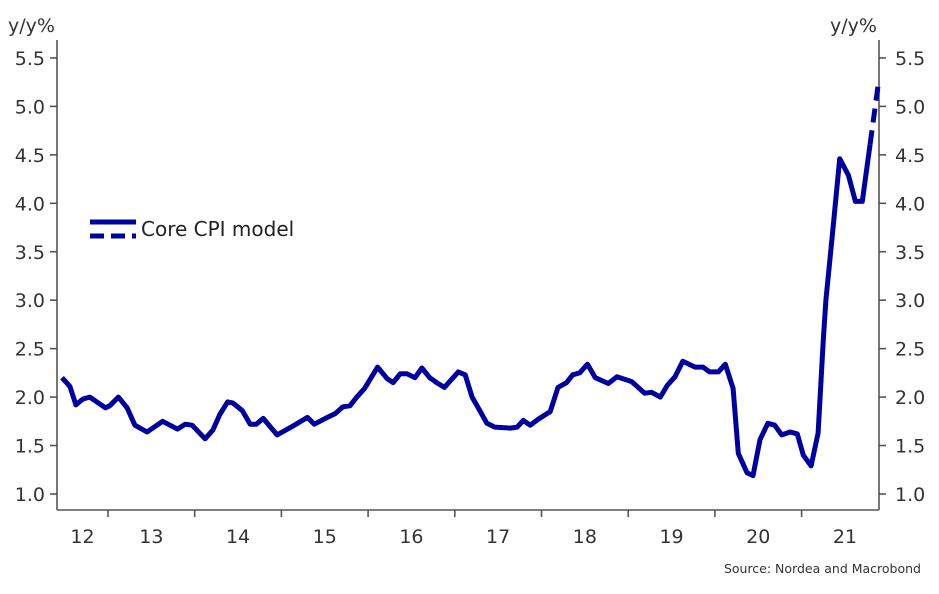 The image size is (939, 594). What do you see at coordinates (30, 59) in the screenshot?
I see `left-y-tick-label: 5.5` at bounding box center [30, 59].